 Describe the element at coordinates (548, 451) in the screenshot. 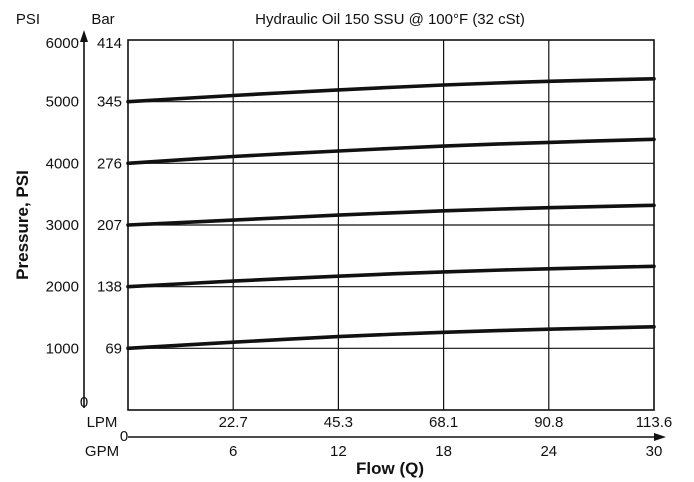

I see `x-tick-label-gpm: 24` at that location.